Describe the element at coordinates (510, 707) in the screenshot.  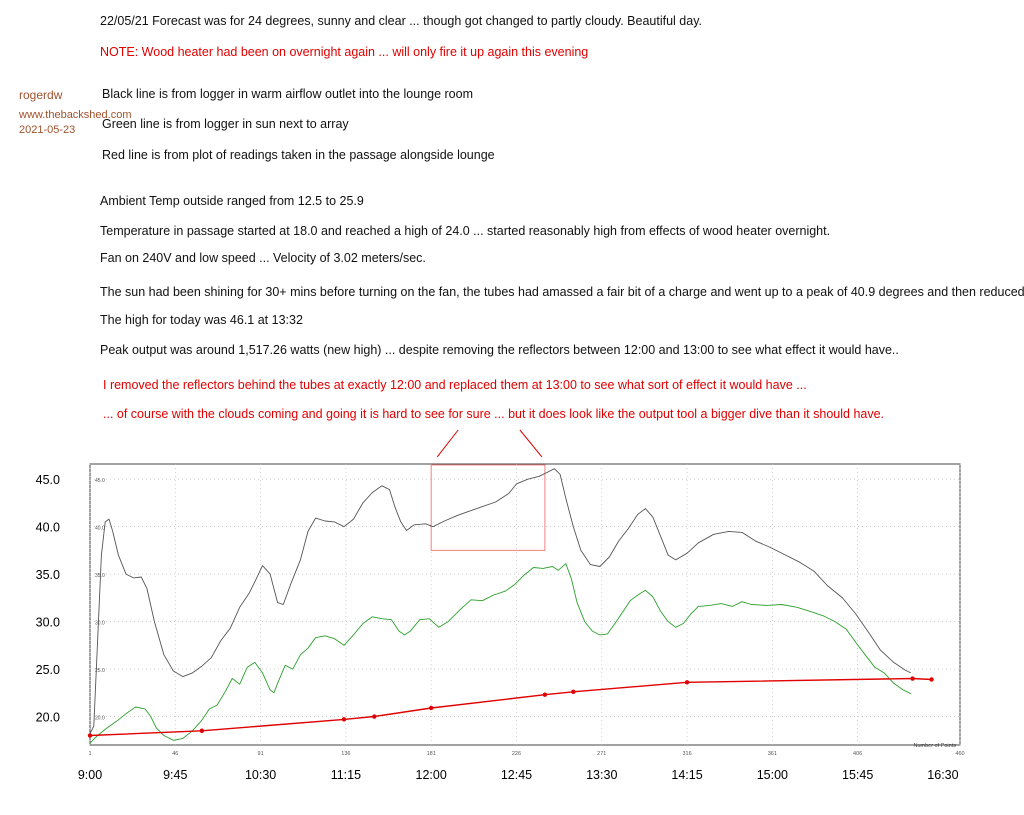
I see `series-line-red_series` at that location.